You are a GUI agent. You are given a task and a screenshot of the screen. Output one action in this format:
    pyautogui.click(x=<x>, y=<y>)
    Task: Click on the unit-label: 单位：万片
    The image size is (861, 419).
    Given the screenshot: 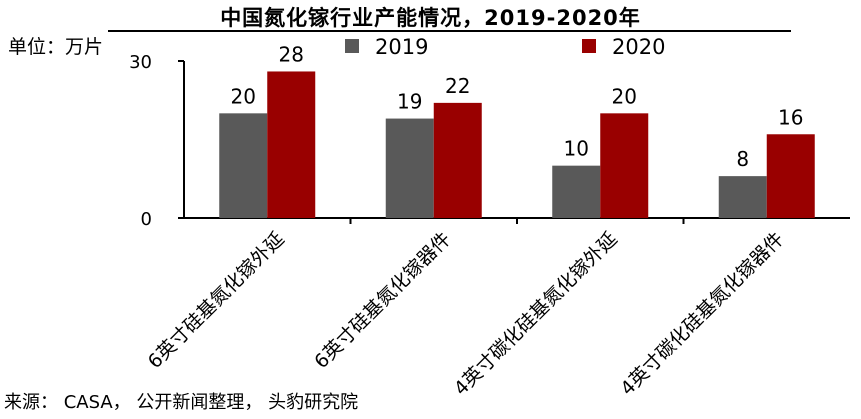 What is the action you would take?
    pyautogui.click(x=55, y=47)
    